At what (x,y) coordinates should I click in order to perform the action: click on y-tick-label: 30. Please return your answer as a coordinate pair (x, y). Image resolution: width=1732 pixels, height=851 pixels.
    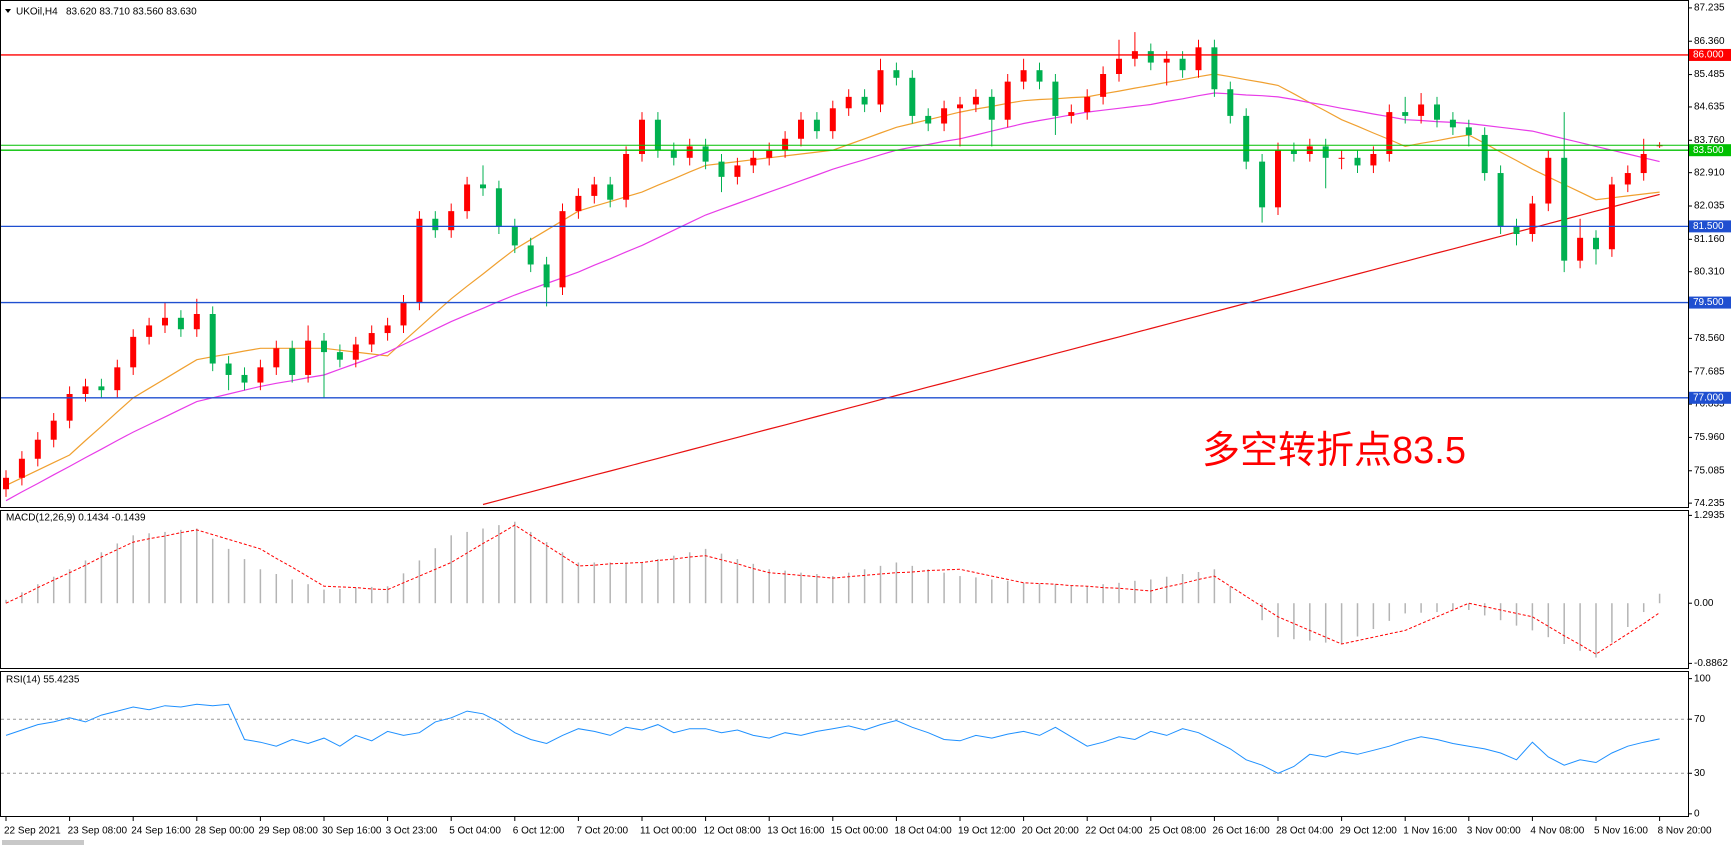
    Looking at the image, I should click on (1700, 773).